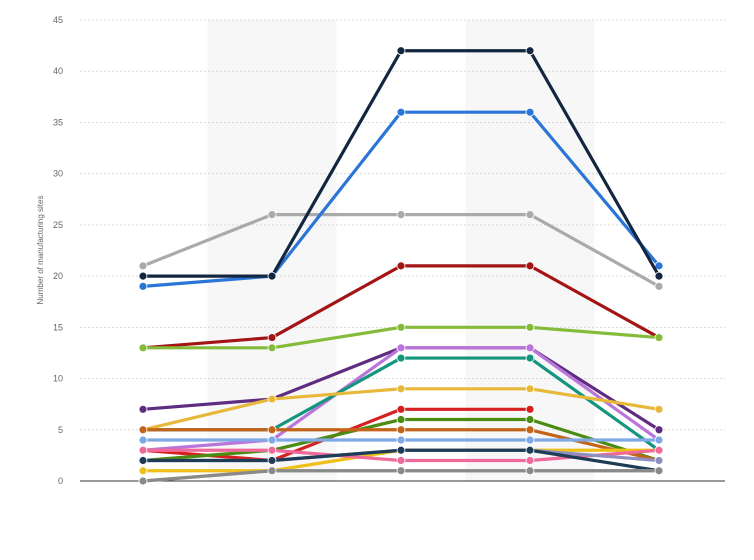 Image resolution: width=754 pixels, height=560 pixels. I want to click on y-tick-label: 30, so click(58, 174).